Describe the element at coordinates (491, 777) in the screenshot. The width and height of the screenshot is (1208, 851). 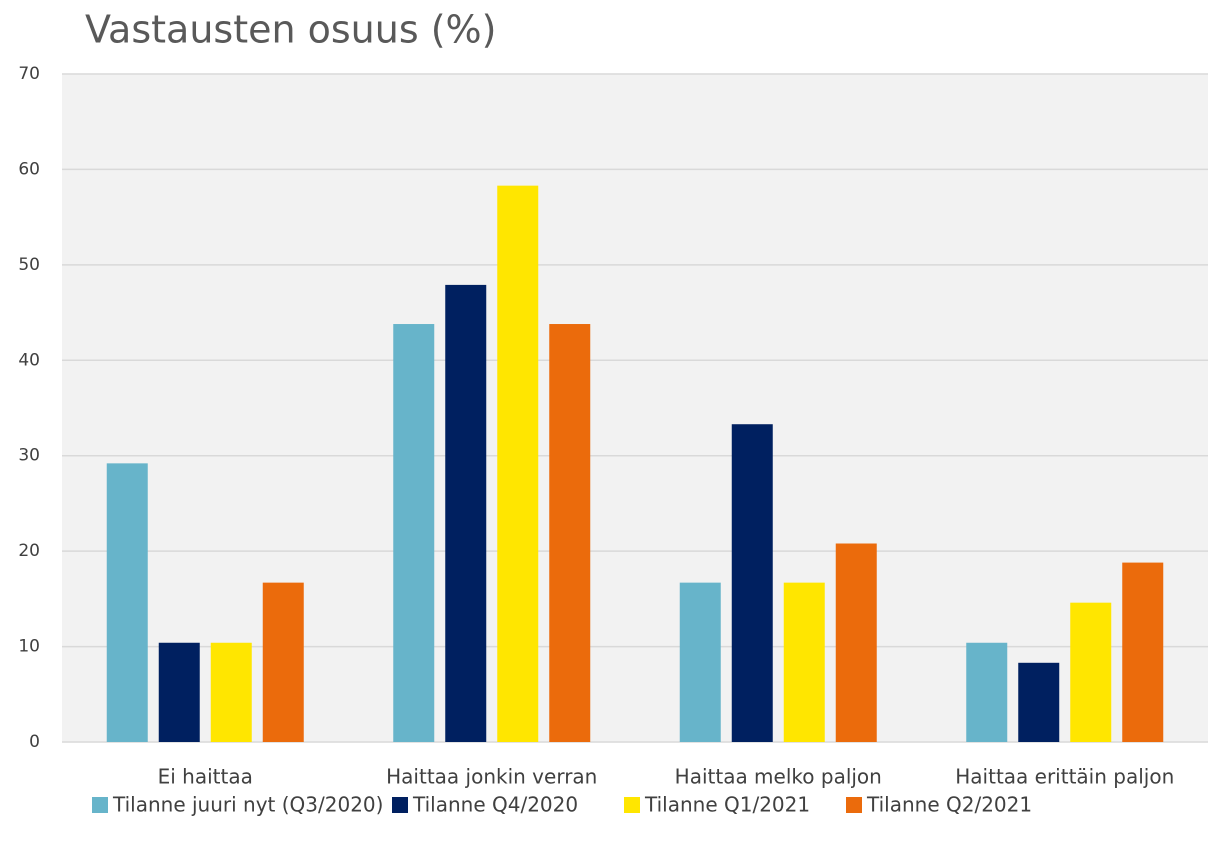
I see `x-tick-label: Haittaa jonkin verran` at that location.